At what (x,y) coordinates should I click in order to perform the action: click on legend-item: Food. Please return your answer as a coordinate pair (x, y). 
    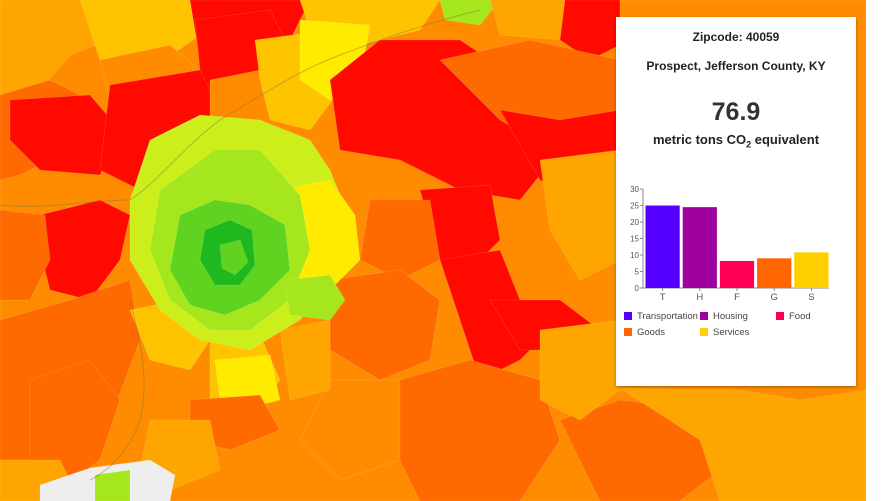
    Looking at the image, I should click on (814, 316).